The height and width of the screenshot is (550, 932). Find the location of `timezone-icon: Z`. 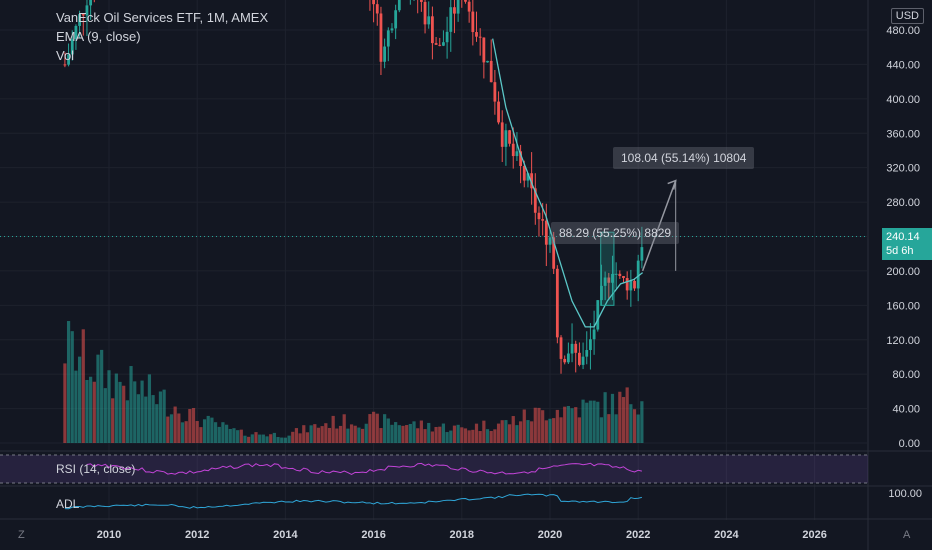

timezone-icon: Z is located at coordinates (21, 535).